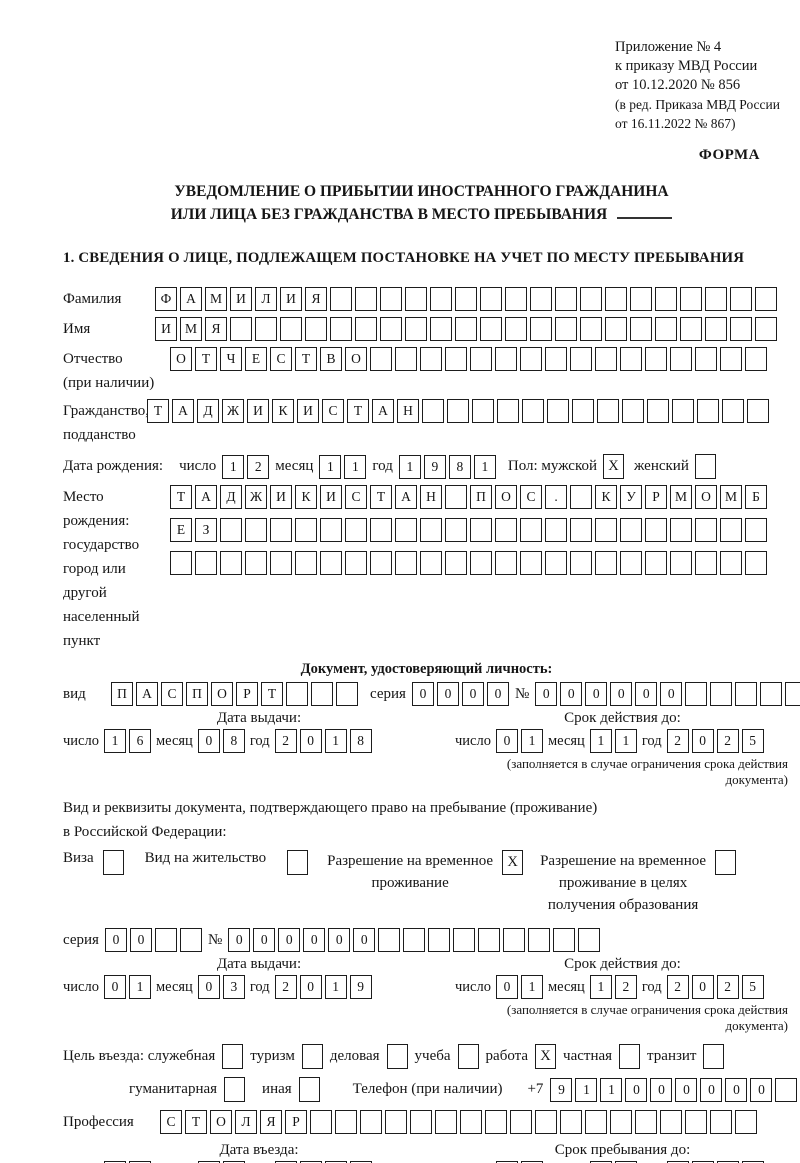 The width and height of the screenshot is (800, 1163). What do you see at coordinates (306, 497) in the screenshot?
I see `char-cell: К` at bounding box center [306, 497].